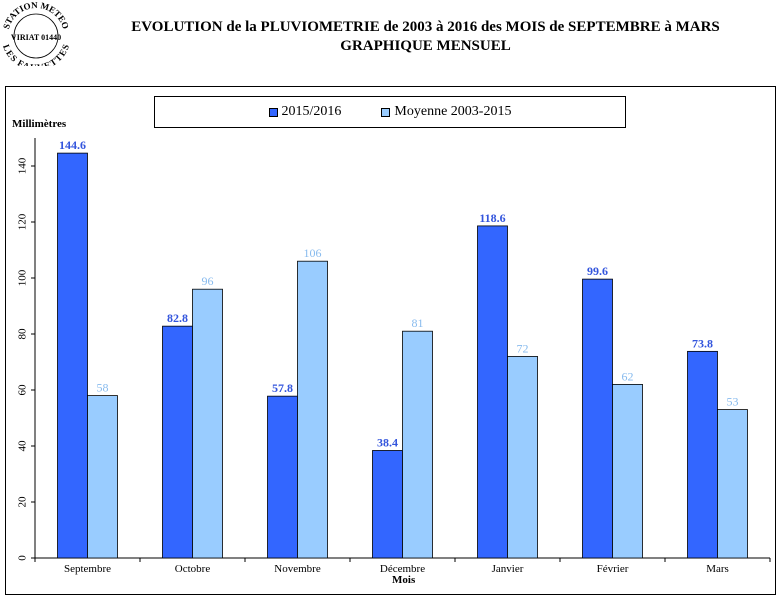  I want to click on x-tick-label: Janvier, so click(508, 569).